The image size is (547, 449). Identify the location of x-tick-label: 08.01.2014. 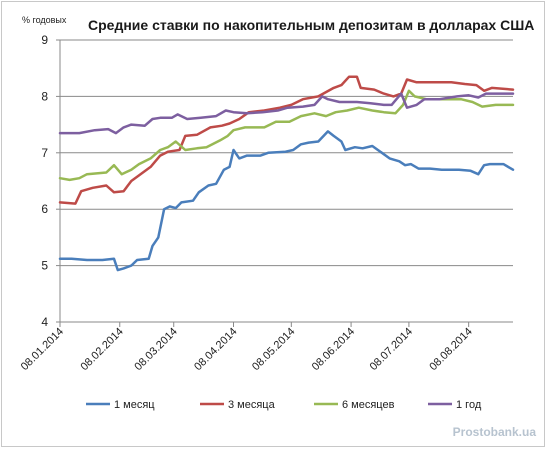
(42, 349).